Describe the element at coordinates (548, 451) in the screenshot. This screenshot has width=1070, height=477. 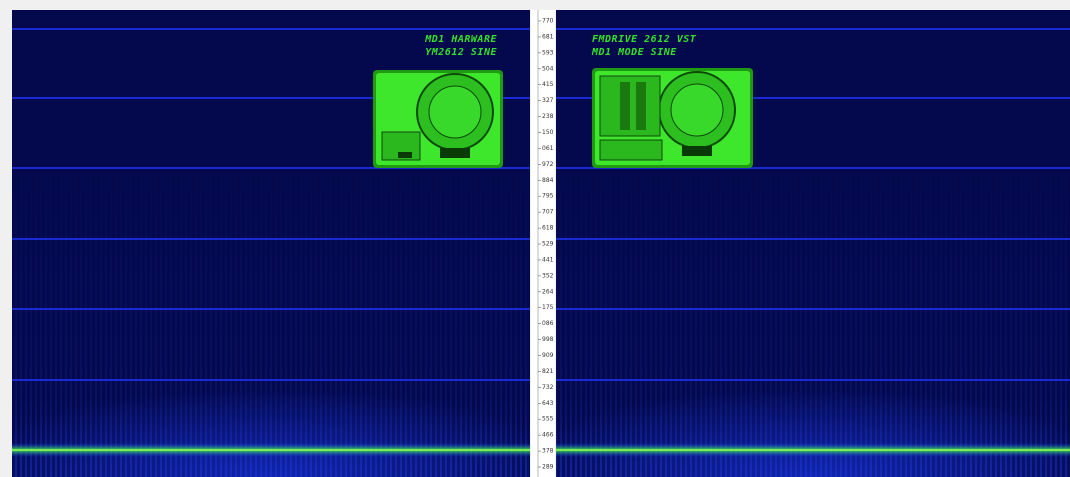
I see `scale-label: 378` at that location.